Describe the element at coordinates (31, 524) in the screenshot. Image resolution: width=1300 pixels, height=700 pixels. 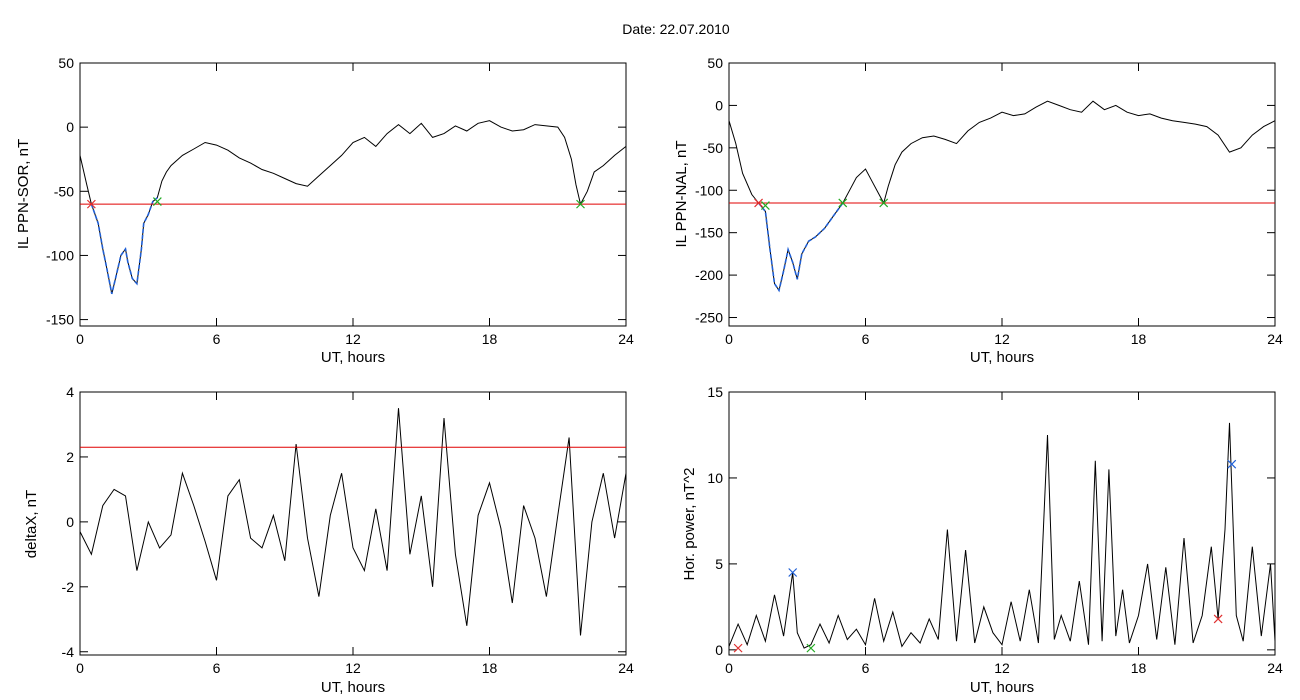
I see `y-axis-label-deltax: deltaX, nT` at that location.